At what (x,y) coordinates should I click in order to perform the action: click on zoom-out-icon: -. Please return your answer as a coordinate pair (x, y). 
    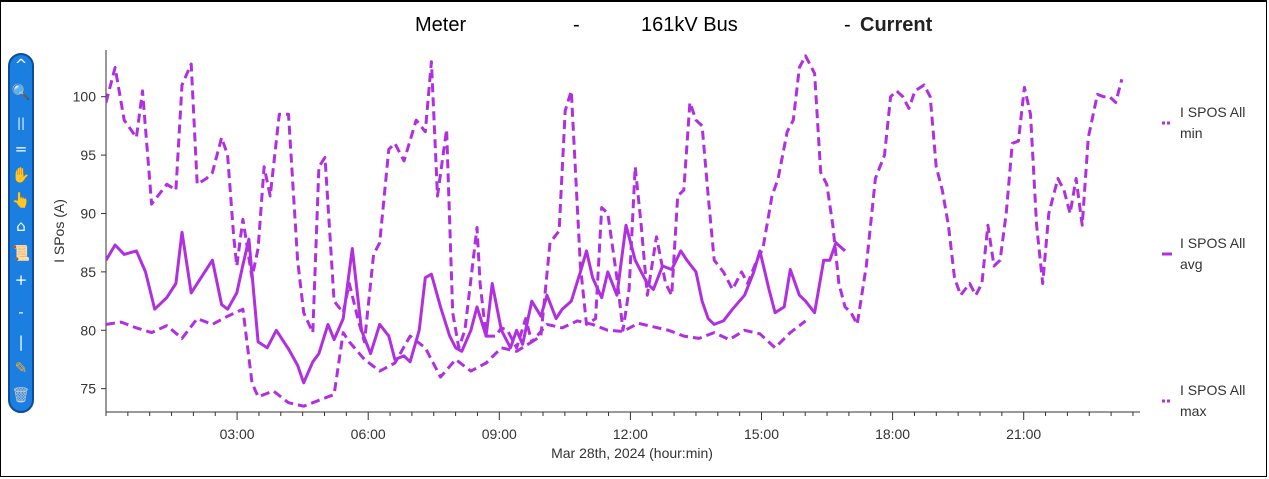
    Looking at the image, I should click on (21, 312).